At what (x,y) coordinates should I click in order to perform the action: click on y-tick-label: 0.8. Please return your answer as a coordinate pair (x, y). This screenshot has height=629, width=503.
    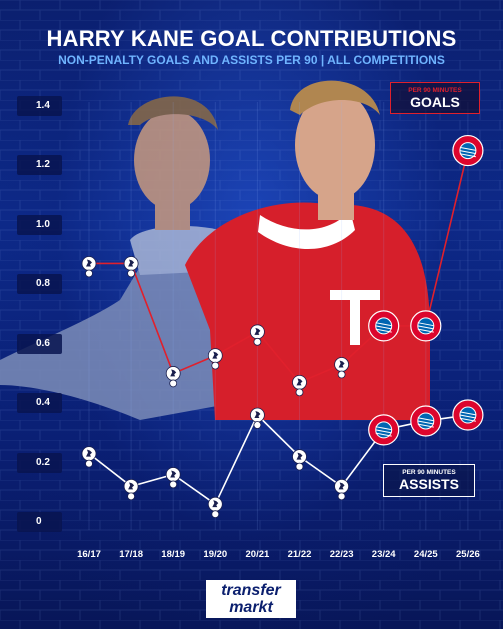
    Looking at the image, I should click on (39, 284).